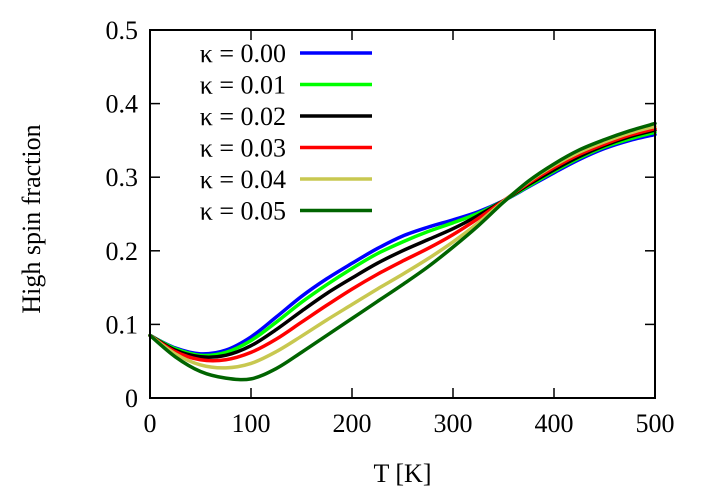  Describe the element at coordinates (554, 423) in the screenshot. I see `x-tick-label: 400` at that location.